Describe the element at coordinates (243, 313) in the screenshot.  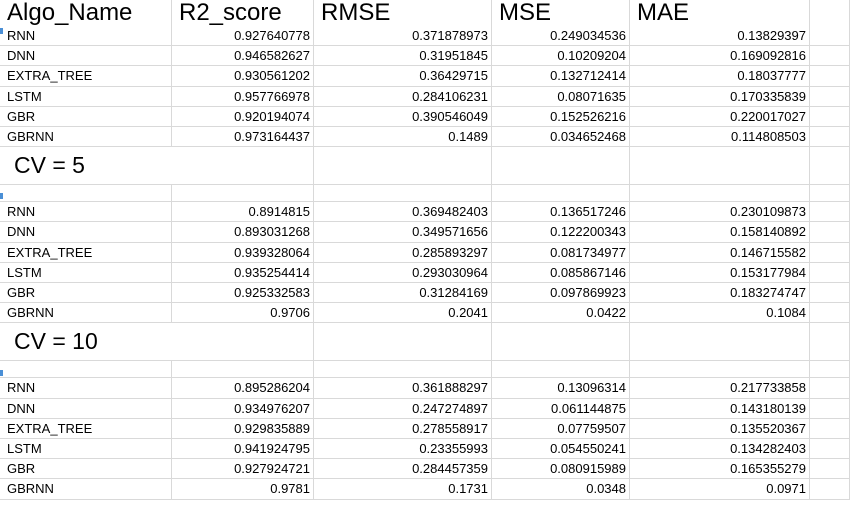
I see `value-cell-r2-score: 0.9706` at that location.